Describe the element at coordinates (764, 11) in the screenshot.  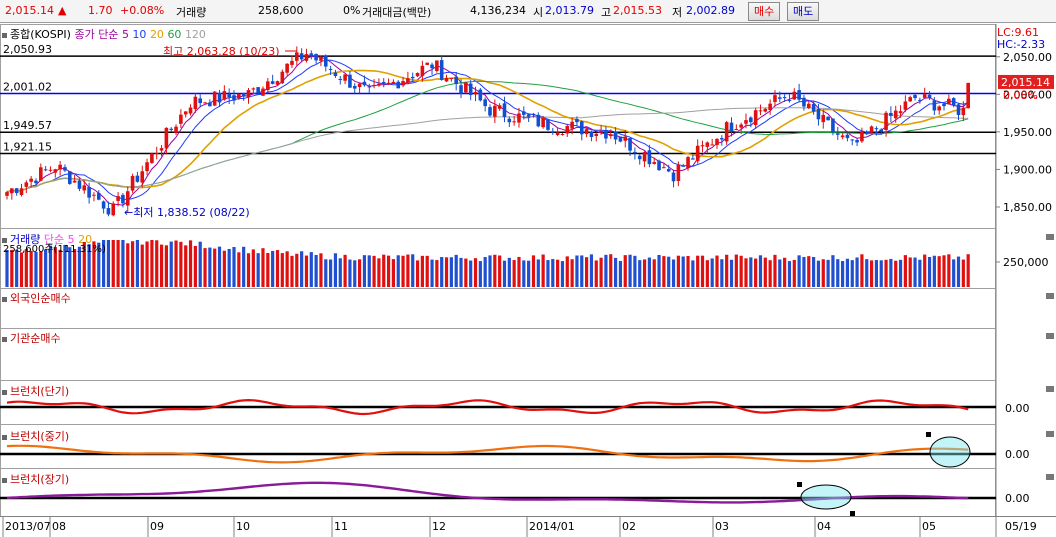
I see `buy-button: 매수` at that location.